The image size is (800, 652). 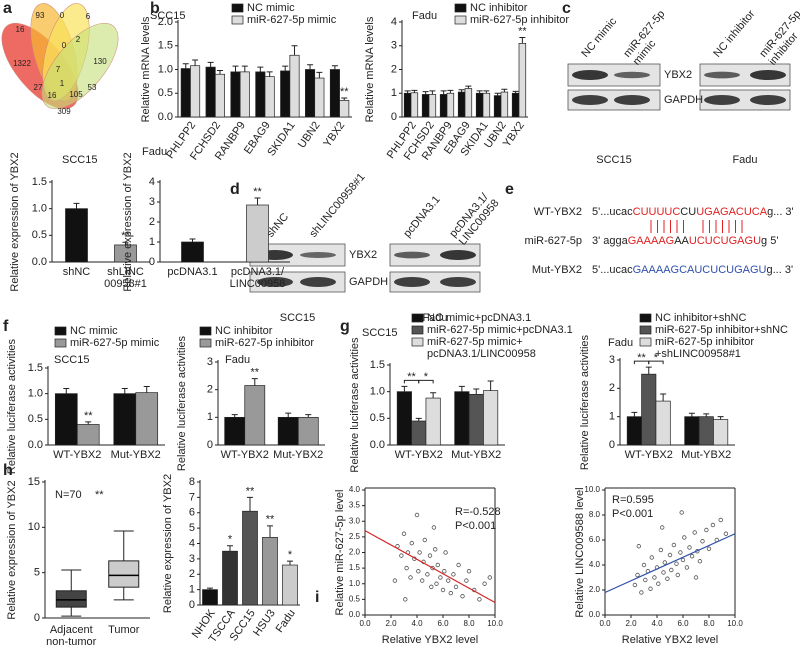 I want to click on legend-label: NC inhibitor, so click(x=499, y=8).